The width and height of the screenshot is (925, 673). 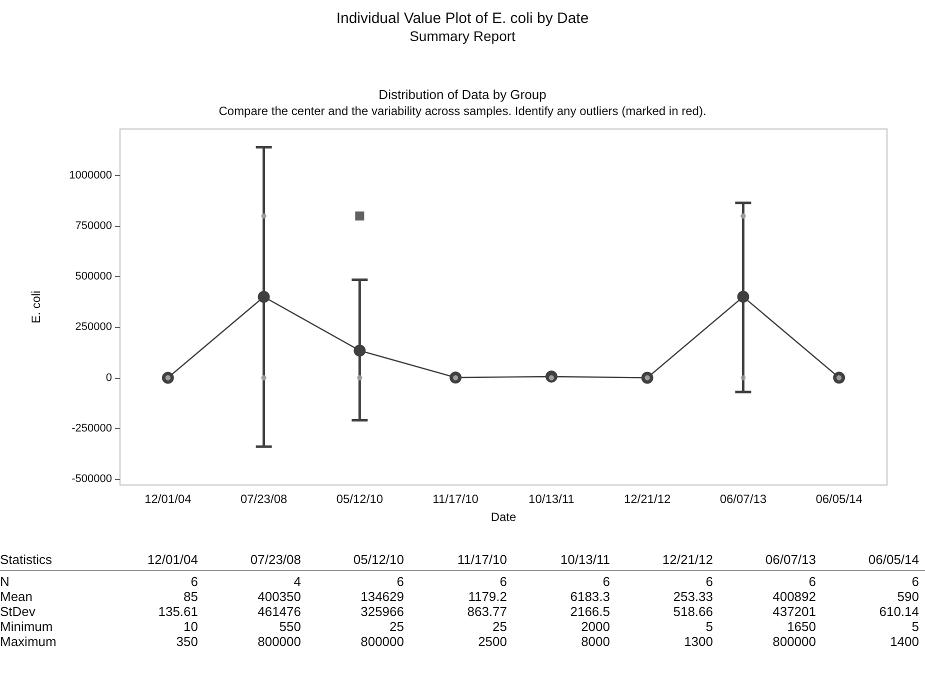 What do you see at coordinates (17, 596) in the screenshot?
I see `text: Mean` at bounding box center [17, 596].